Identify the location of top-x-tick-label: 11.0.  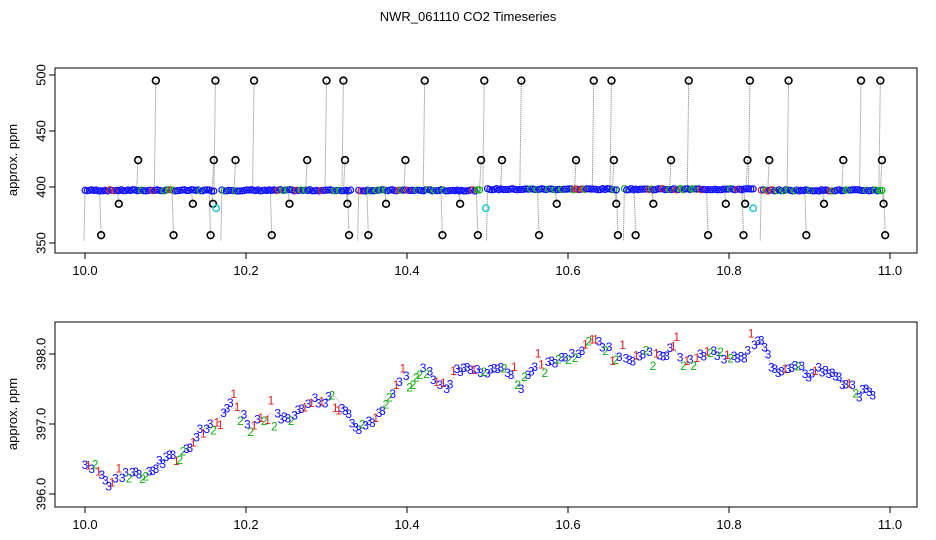
(890, 270).